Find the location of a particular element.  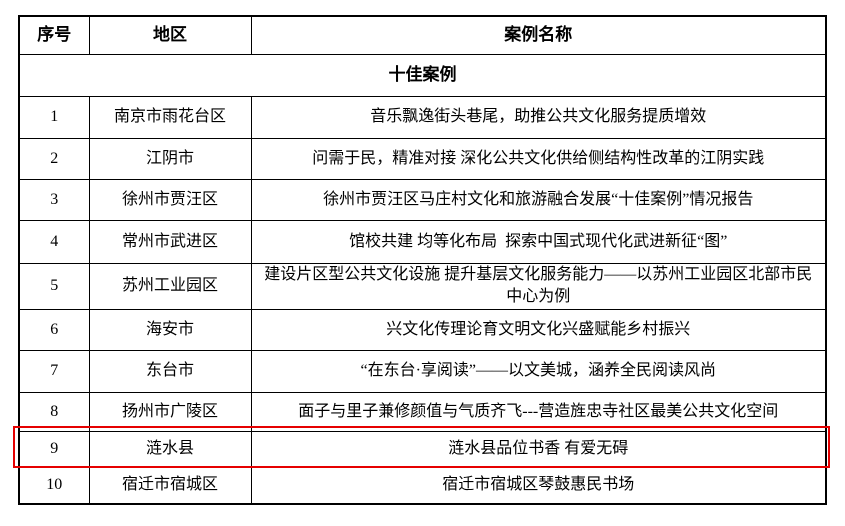

cell-index: 6 is located at coordinates (54, 329).